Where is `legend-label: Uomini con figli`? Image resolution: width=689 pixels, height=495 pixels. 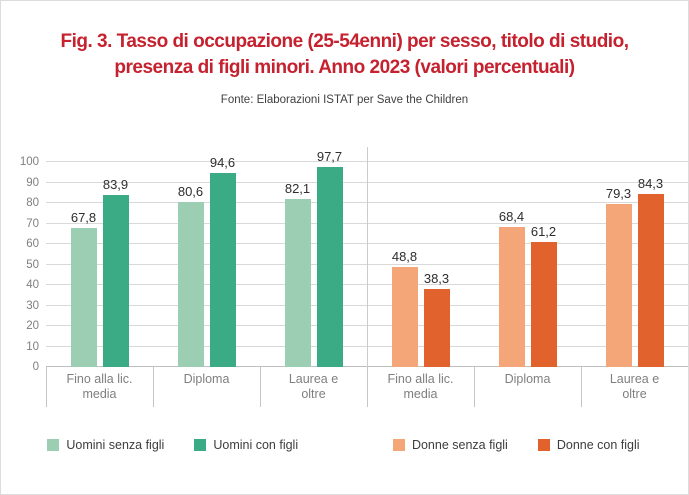
legend-label: Uomini con figli is located at coordinates (256, 445).